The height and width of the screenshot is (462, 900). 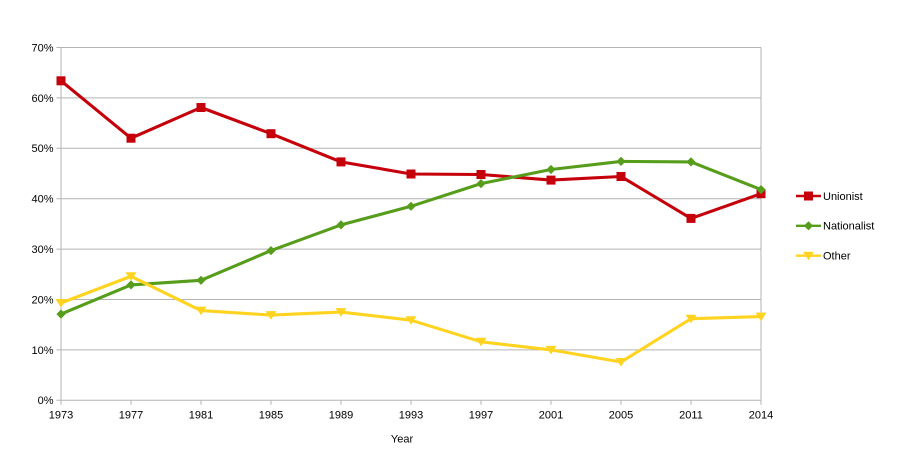 What do you see at coordinates (551, 416) in the screenshot?
I see `svg-text: 2001` at bounding box center [551, 416].